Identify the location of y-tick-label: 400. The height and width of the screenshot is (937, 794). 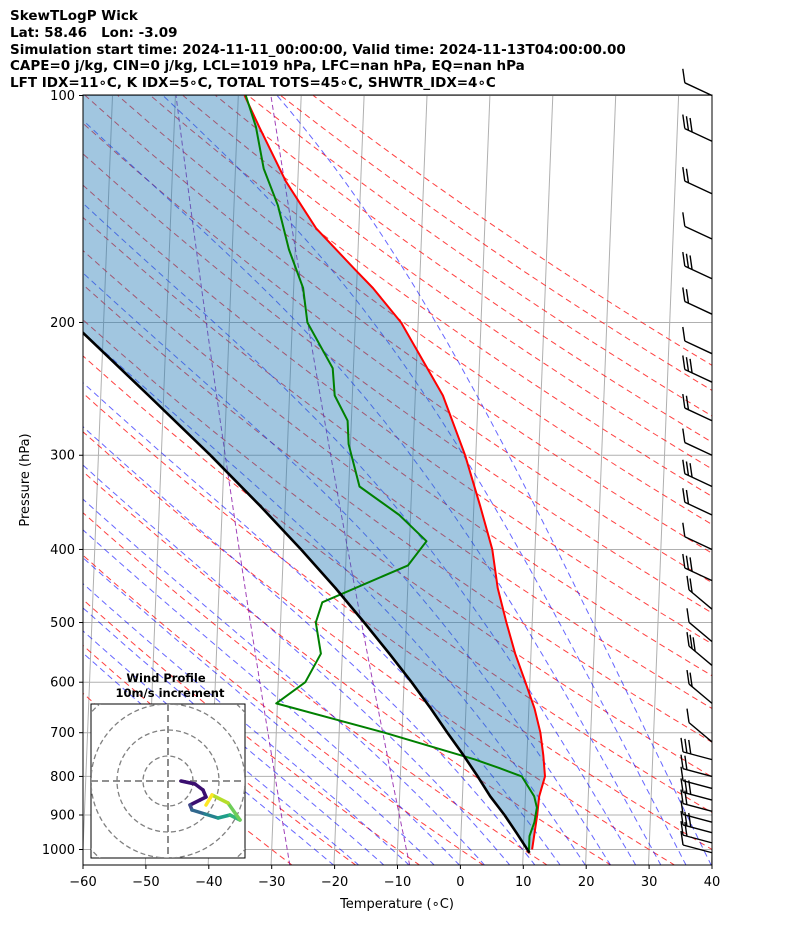
(62, 550).